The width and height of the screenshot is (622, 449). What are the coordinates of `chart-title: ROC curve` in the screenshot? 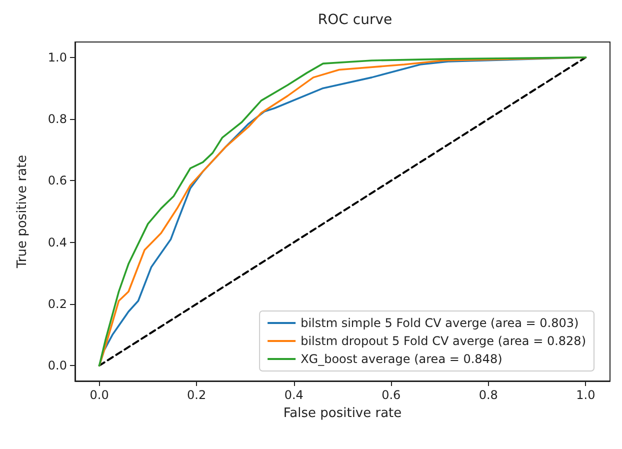 It's located at (355, 20).